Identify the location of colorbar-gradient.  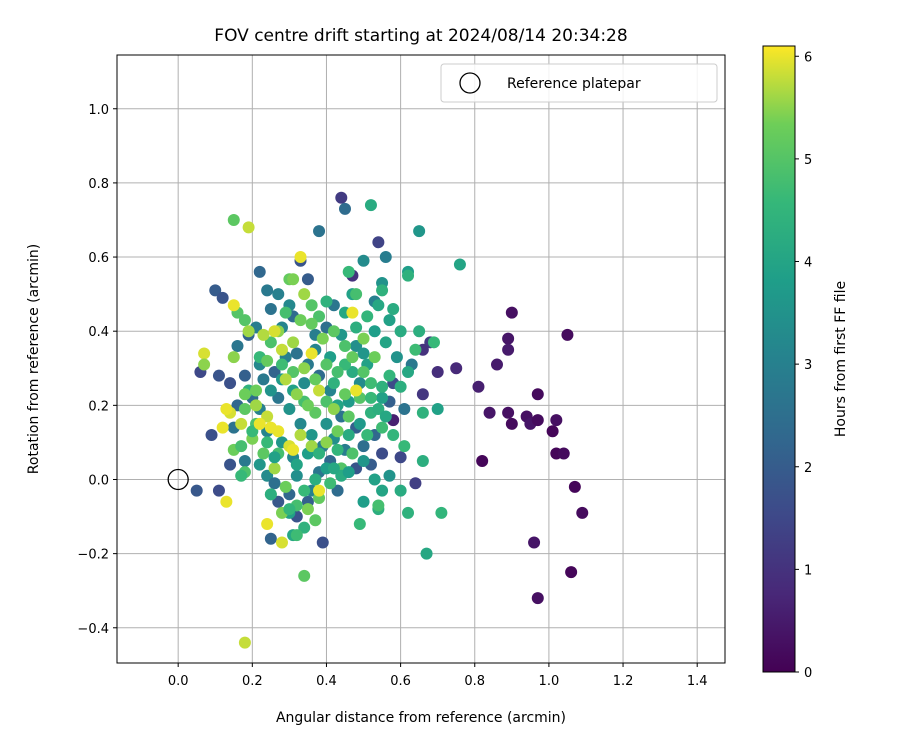
(779, 359).